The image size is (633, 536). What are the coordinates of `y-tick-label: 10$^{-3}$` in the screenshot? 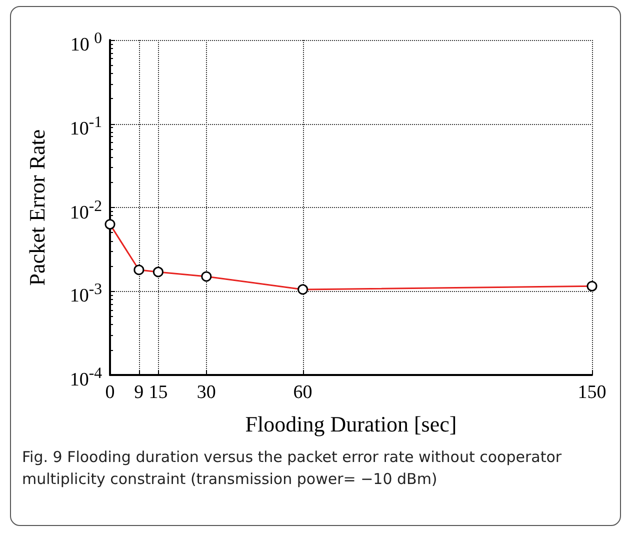 It's located at (86, 294).